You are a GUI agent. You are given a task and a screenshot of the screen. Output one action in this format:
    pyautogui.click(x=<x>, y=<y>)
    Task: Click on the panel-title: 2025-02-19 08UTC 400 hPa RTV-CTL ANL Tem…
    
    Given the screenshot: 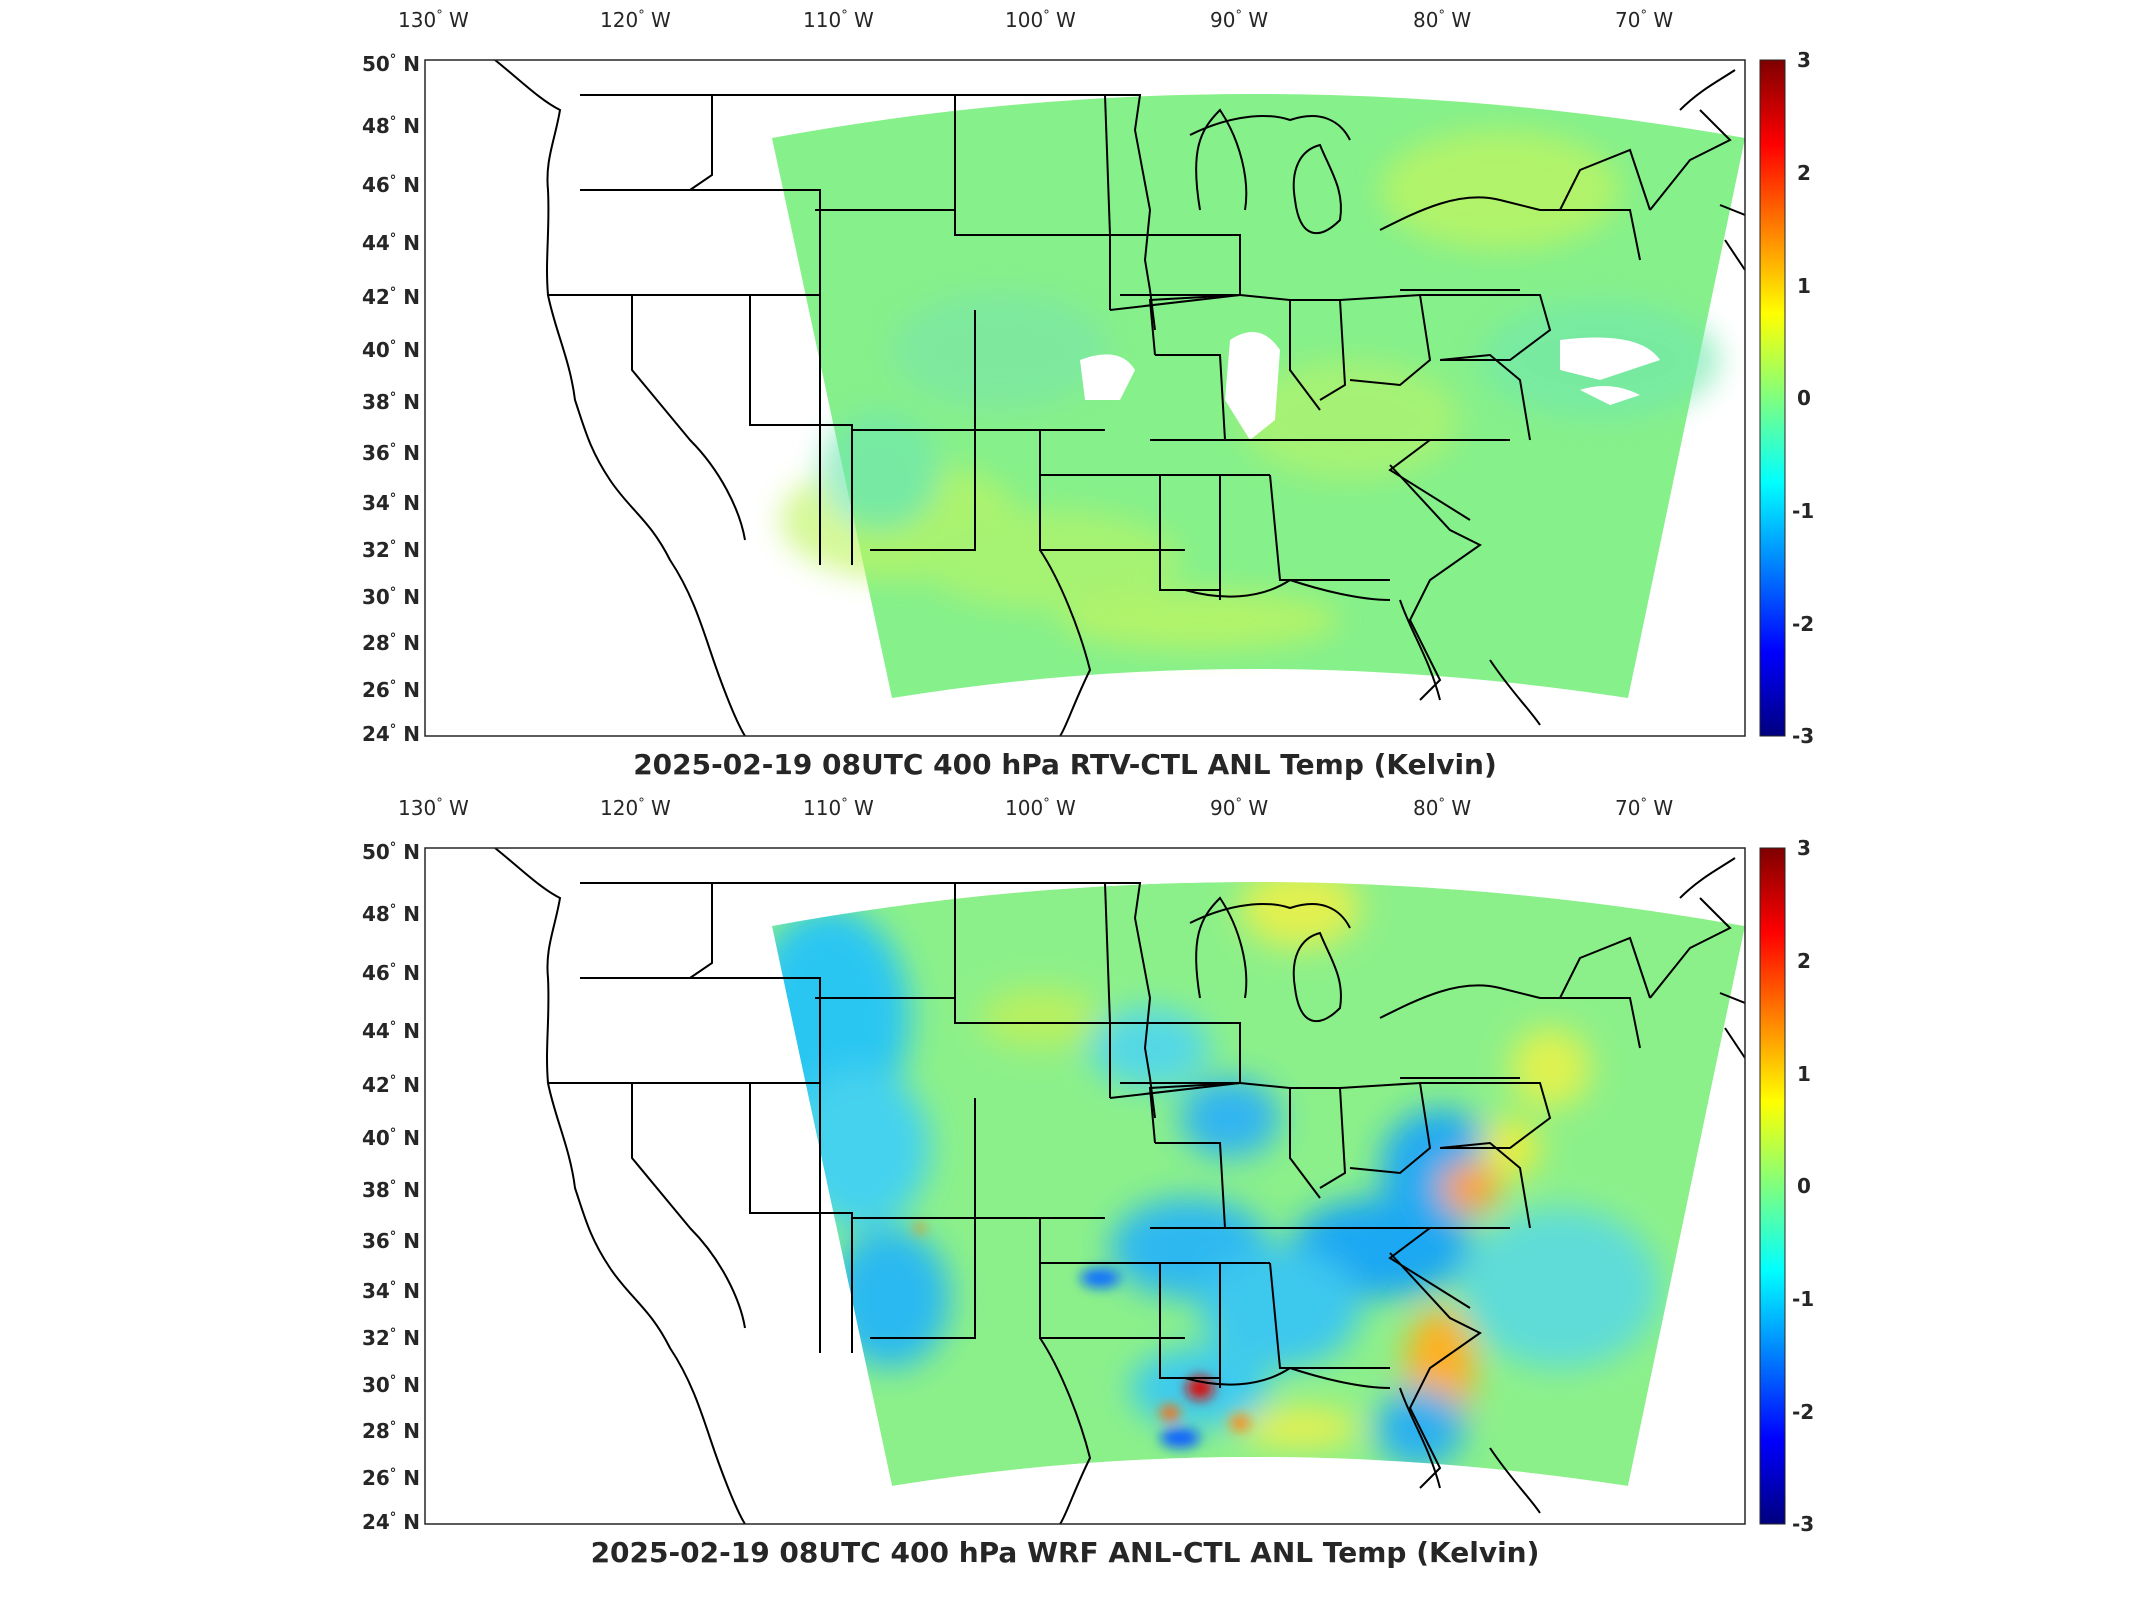 What is the action you would take?
    pyautogui.click(x=1065, y=764)
    